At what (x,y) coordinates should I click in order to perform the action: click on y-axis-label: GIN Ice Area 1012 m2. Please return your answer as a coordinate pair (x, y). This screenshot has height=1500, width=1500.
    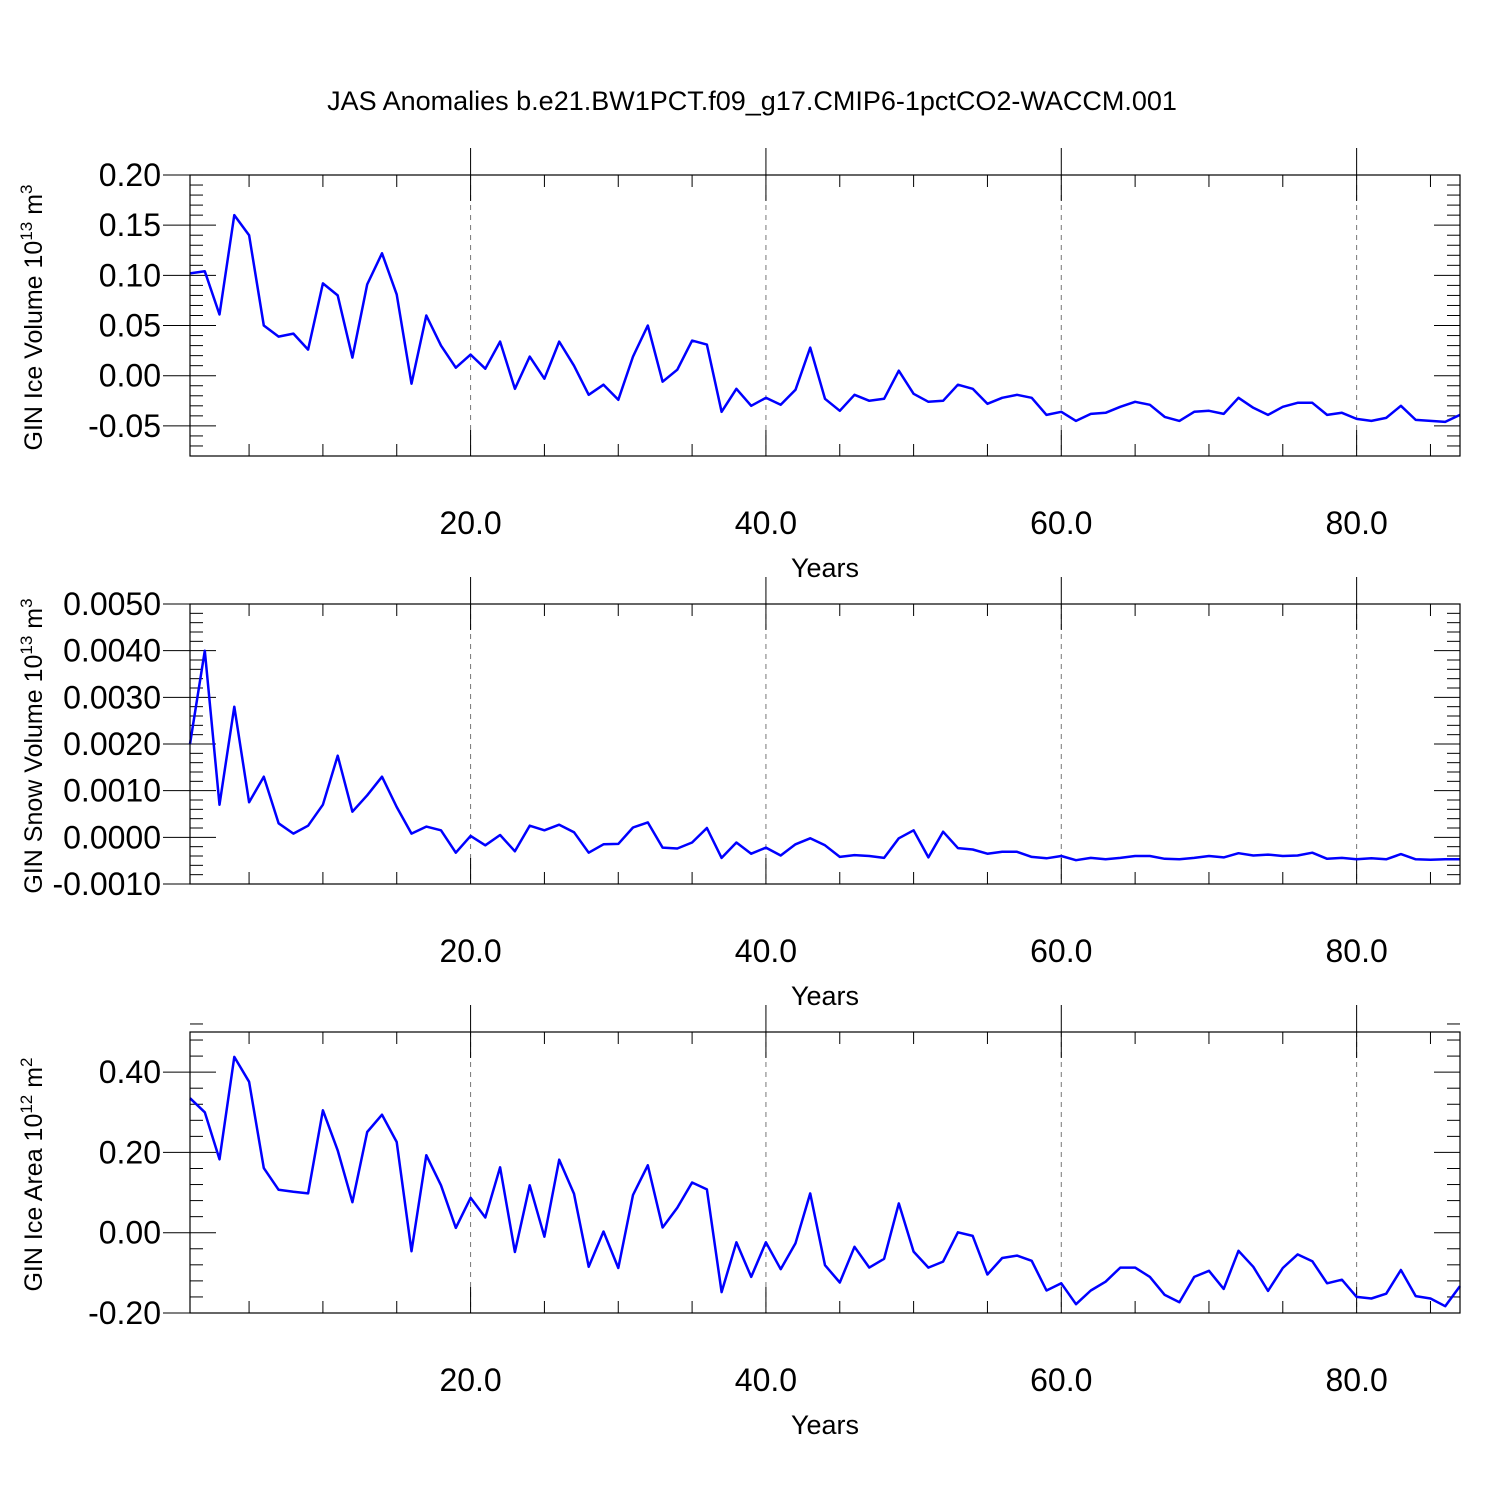
    Looking at the image, I should click on (32, 1174).